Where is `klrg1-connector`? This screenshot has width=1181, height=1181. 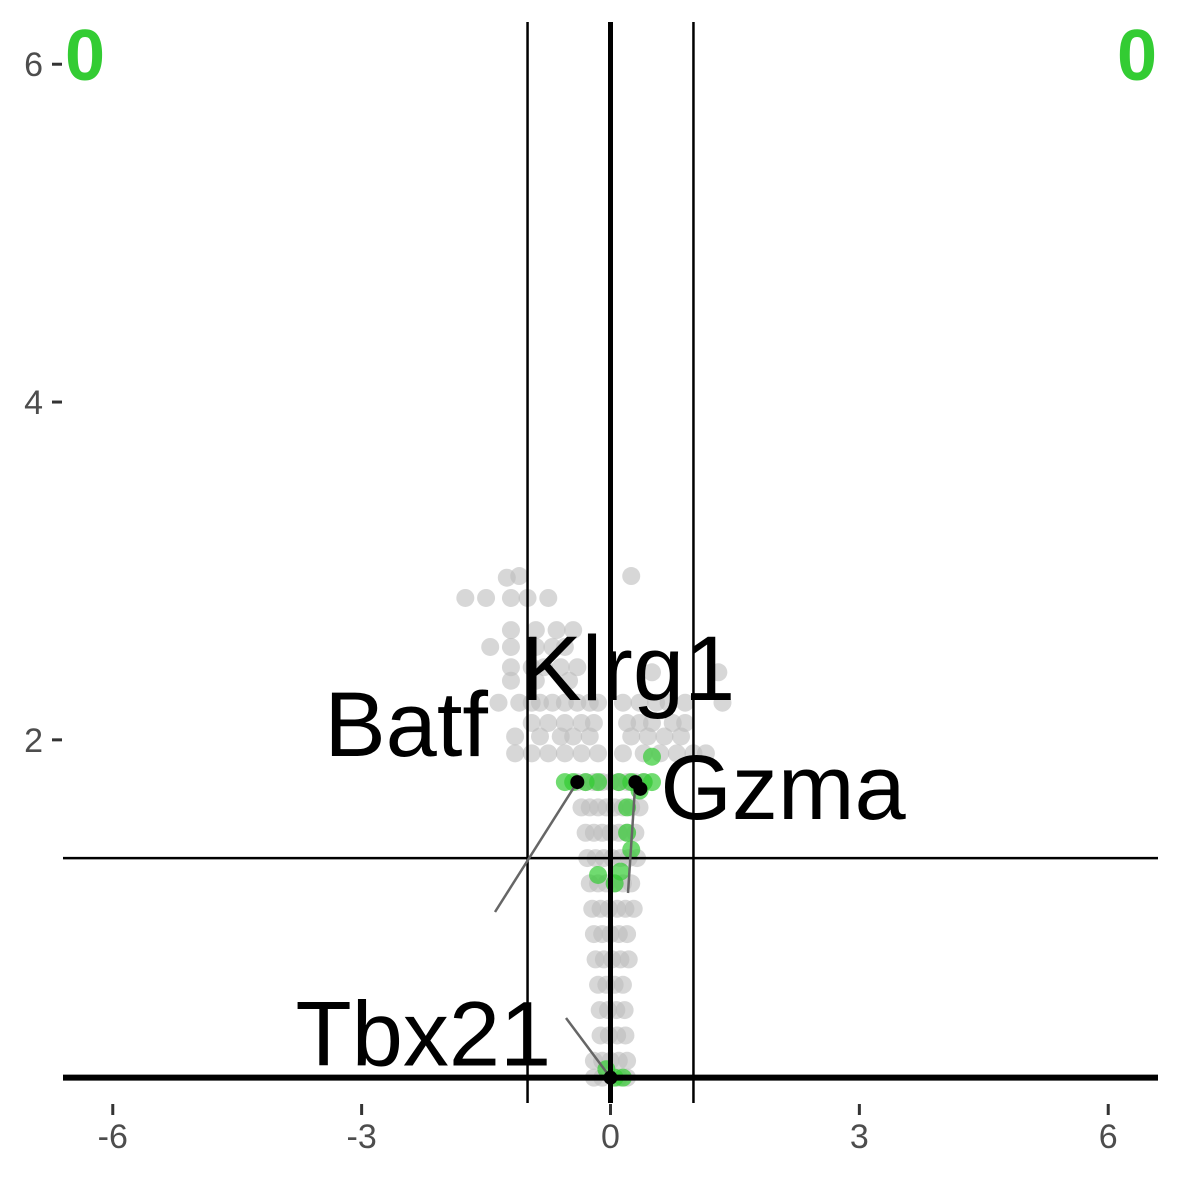 klrg1-connector is located at coordinates (631, 837).